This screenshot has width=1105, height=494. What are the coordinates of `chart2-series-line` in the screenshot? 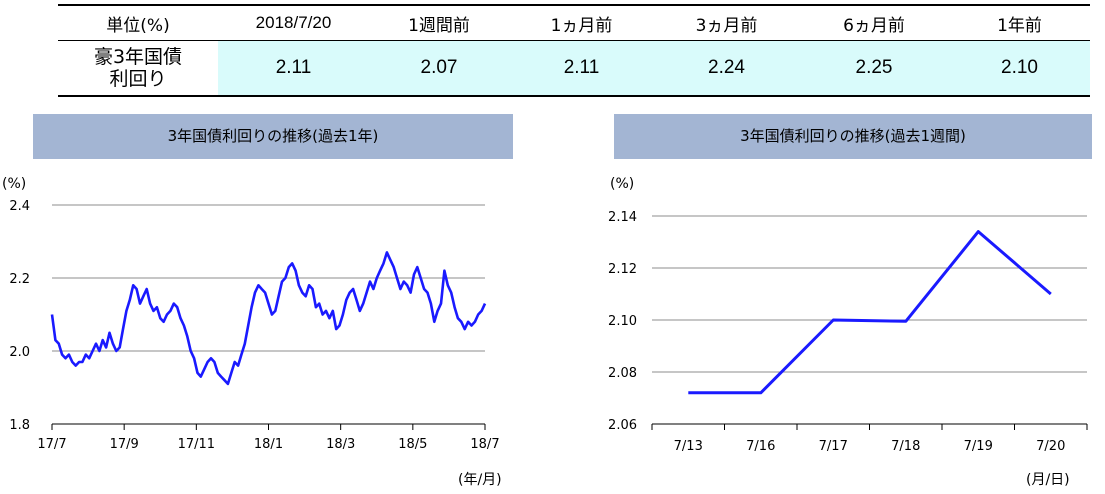 It's located at (870, 312).